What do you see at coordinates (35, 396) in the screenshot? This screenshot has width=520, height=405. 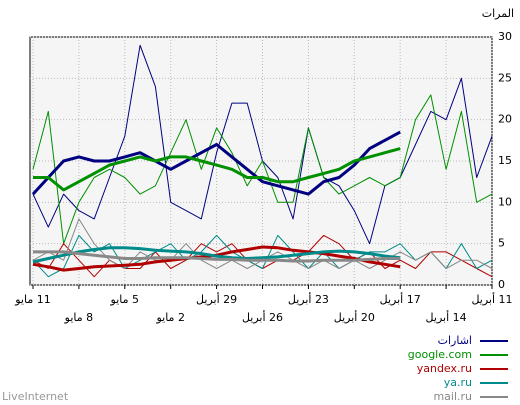 I see `footer: LiveInternet` at bounding box center [35, 396].